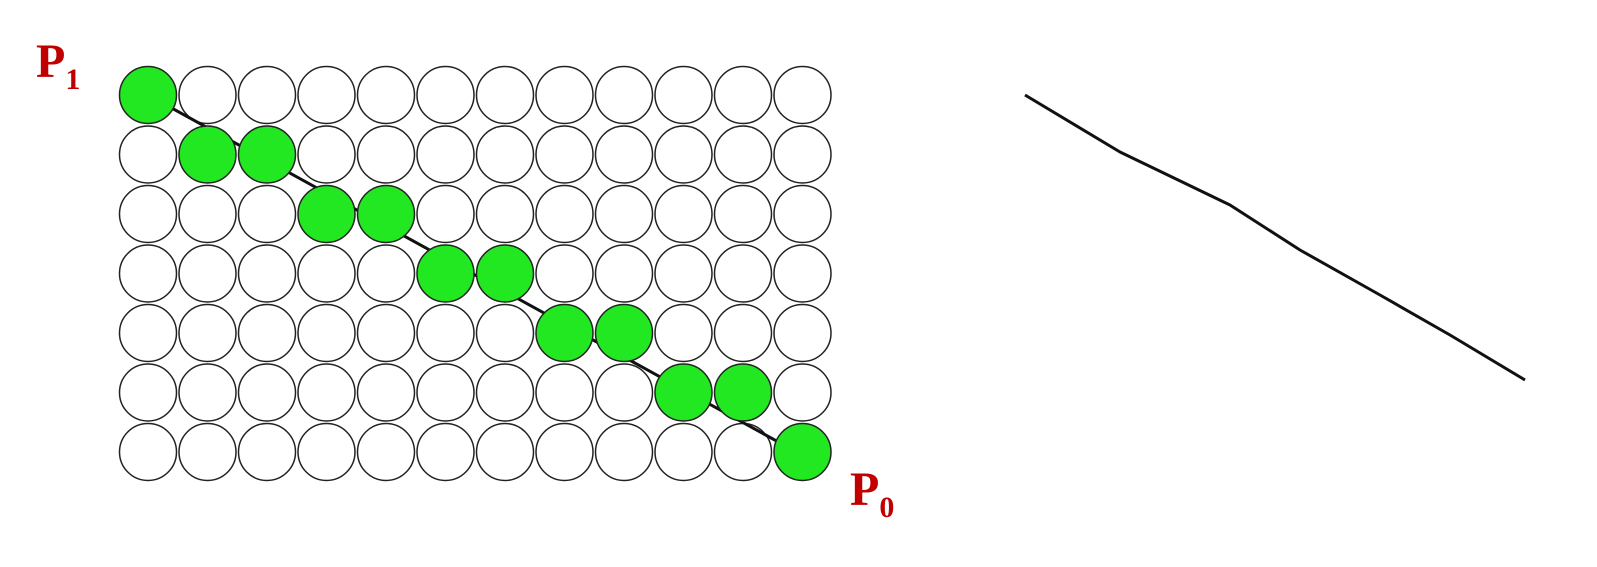 The height and width of the screenshot is (567, 1597). What do you see at coordinates (58, 65) in the screenshot?
I see `label-p1: P1` at bounding box center [58, 65].